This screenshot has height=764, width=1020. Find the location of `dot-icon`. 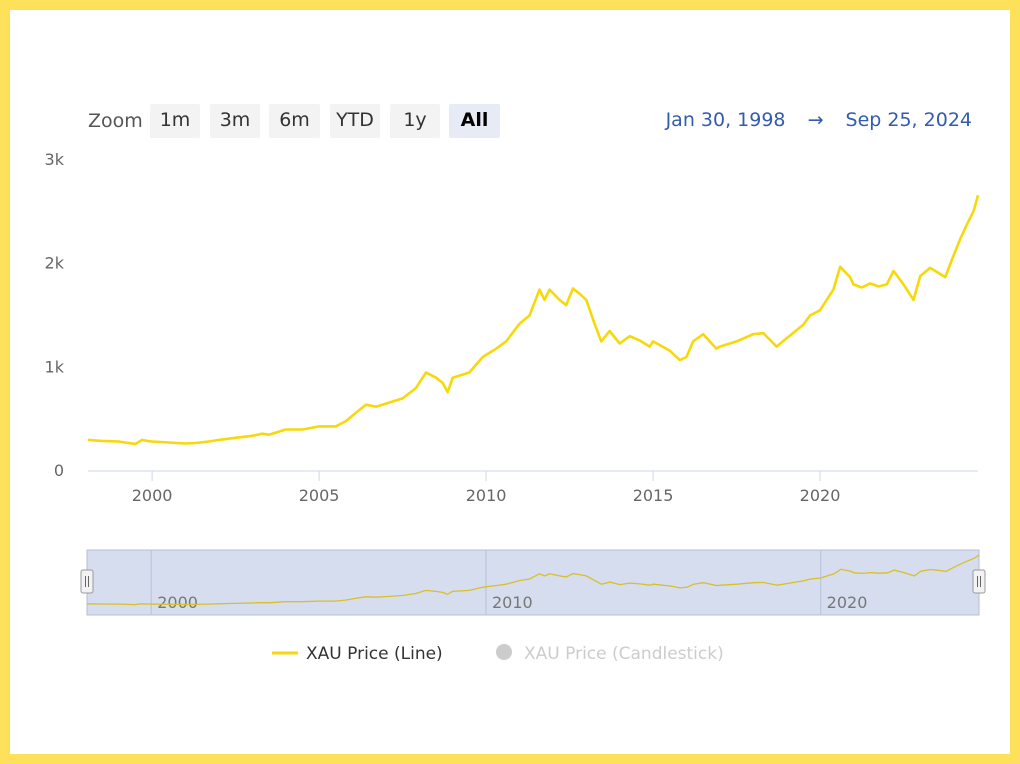

dot-icon is located at coordinates (504, 652).